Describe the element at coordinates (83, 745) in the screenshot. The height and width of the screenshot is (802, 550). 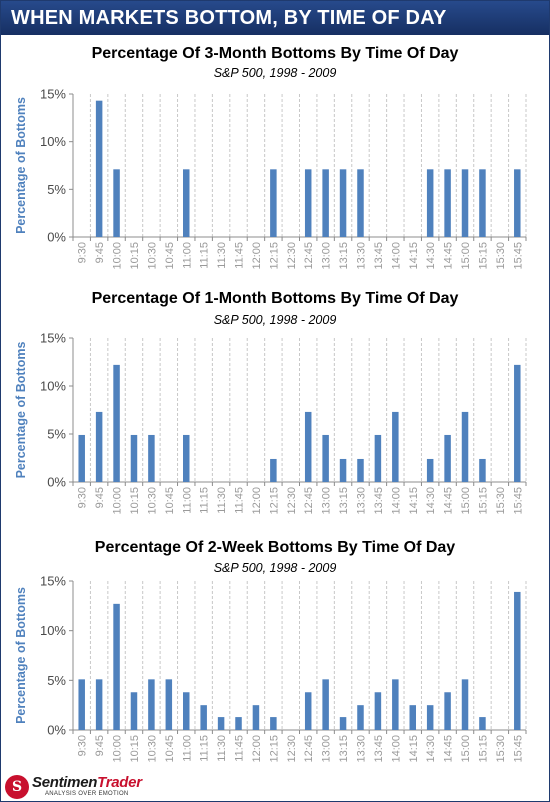
I see `x-tick-label: 9:30` at that location.